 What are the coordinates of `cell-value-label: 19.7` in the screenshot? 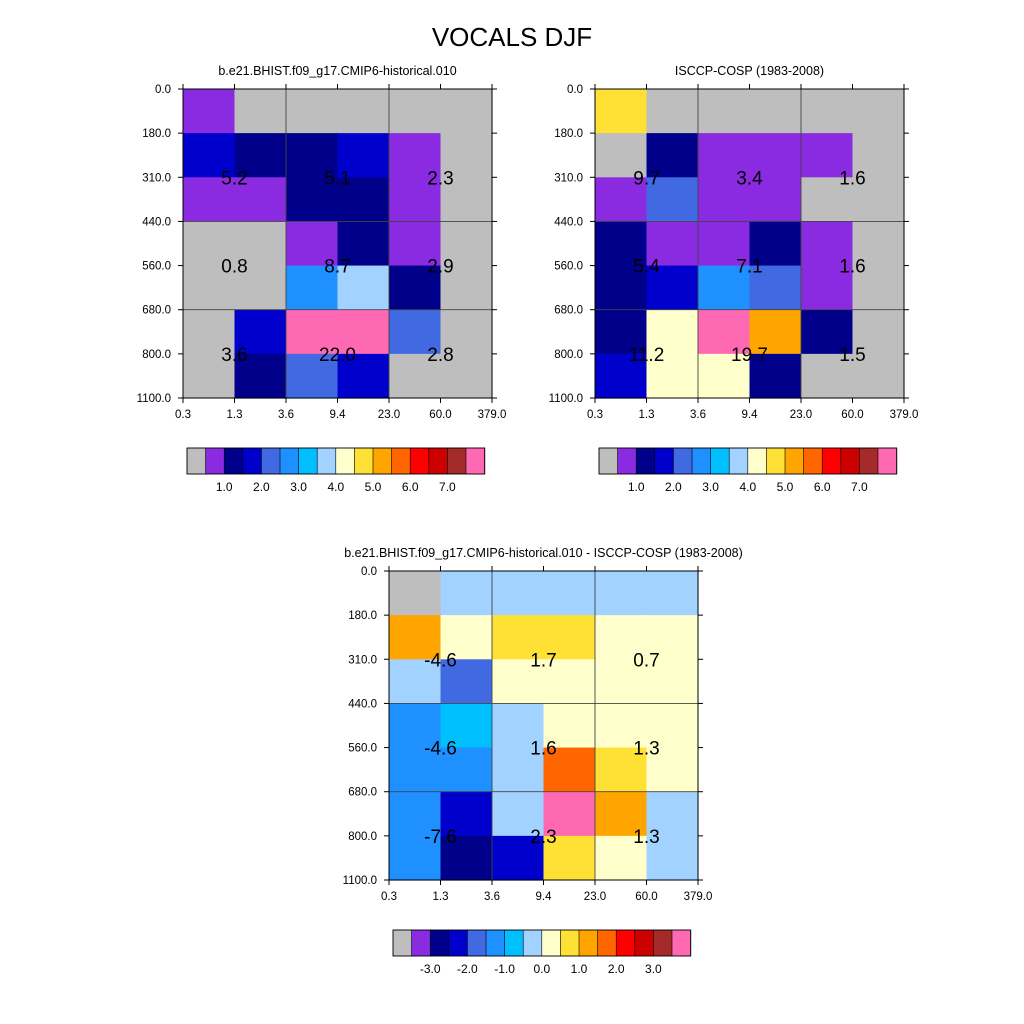 It's located at (749, 355).